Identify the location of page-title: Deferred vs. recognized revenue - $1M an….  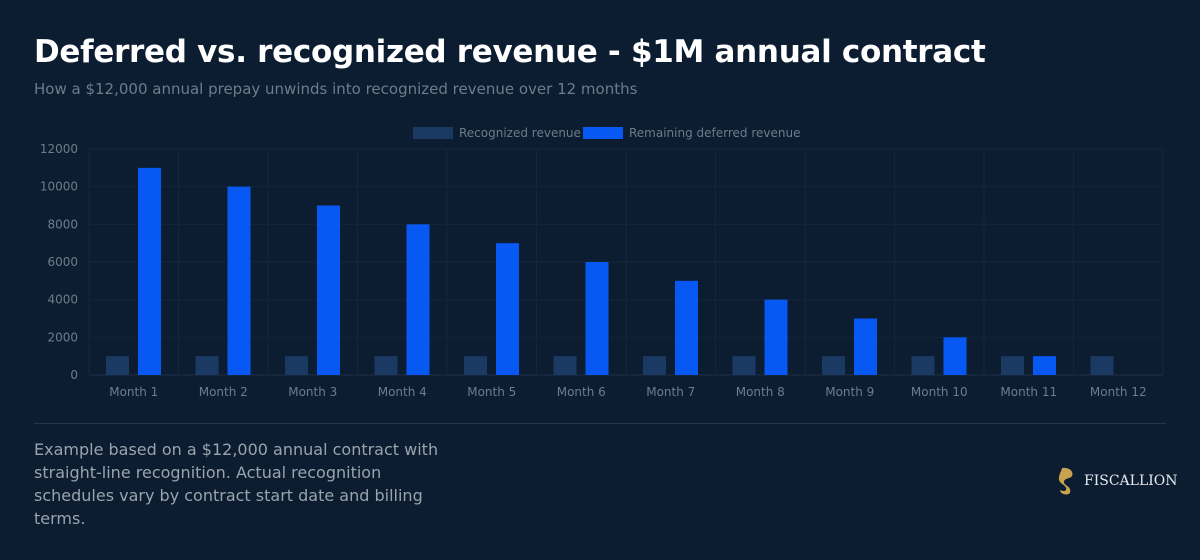
(510, 52).